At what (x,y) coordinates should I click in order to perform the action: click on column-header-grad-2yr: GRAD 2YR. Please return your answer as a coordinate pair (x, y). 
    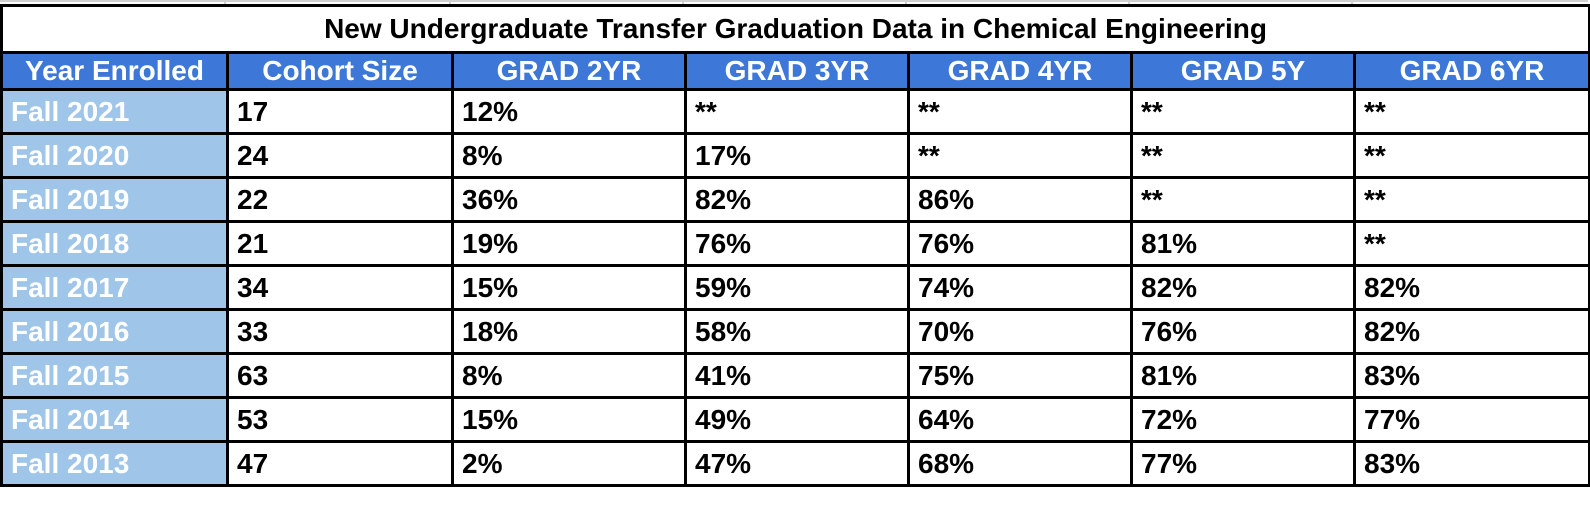
    Looking at the image, I should click on (569, 71).